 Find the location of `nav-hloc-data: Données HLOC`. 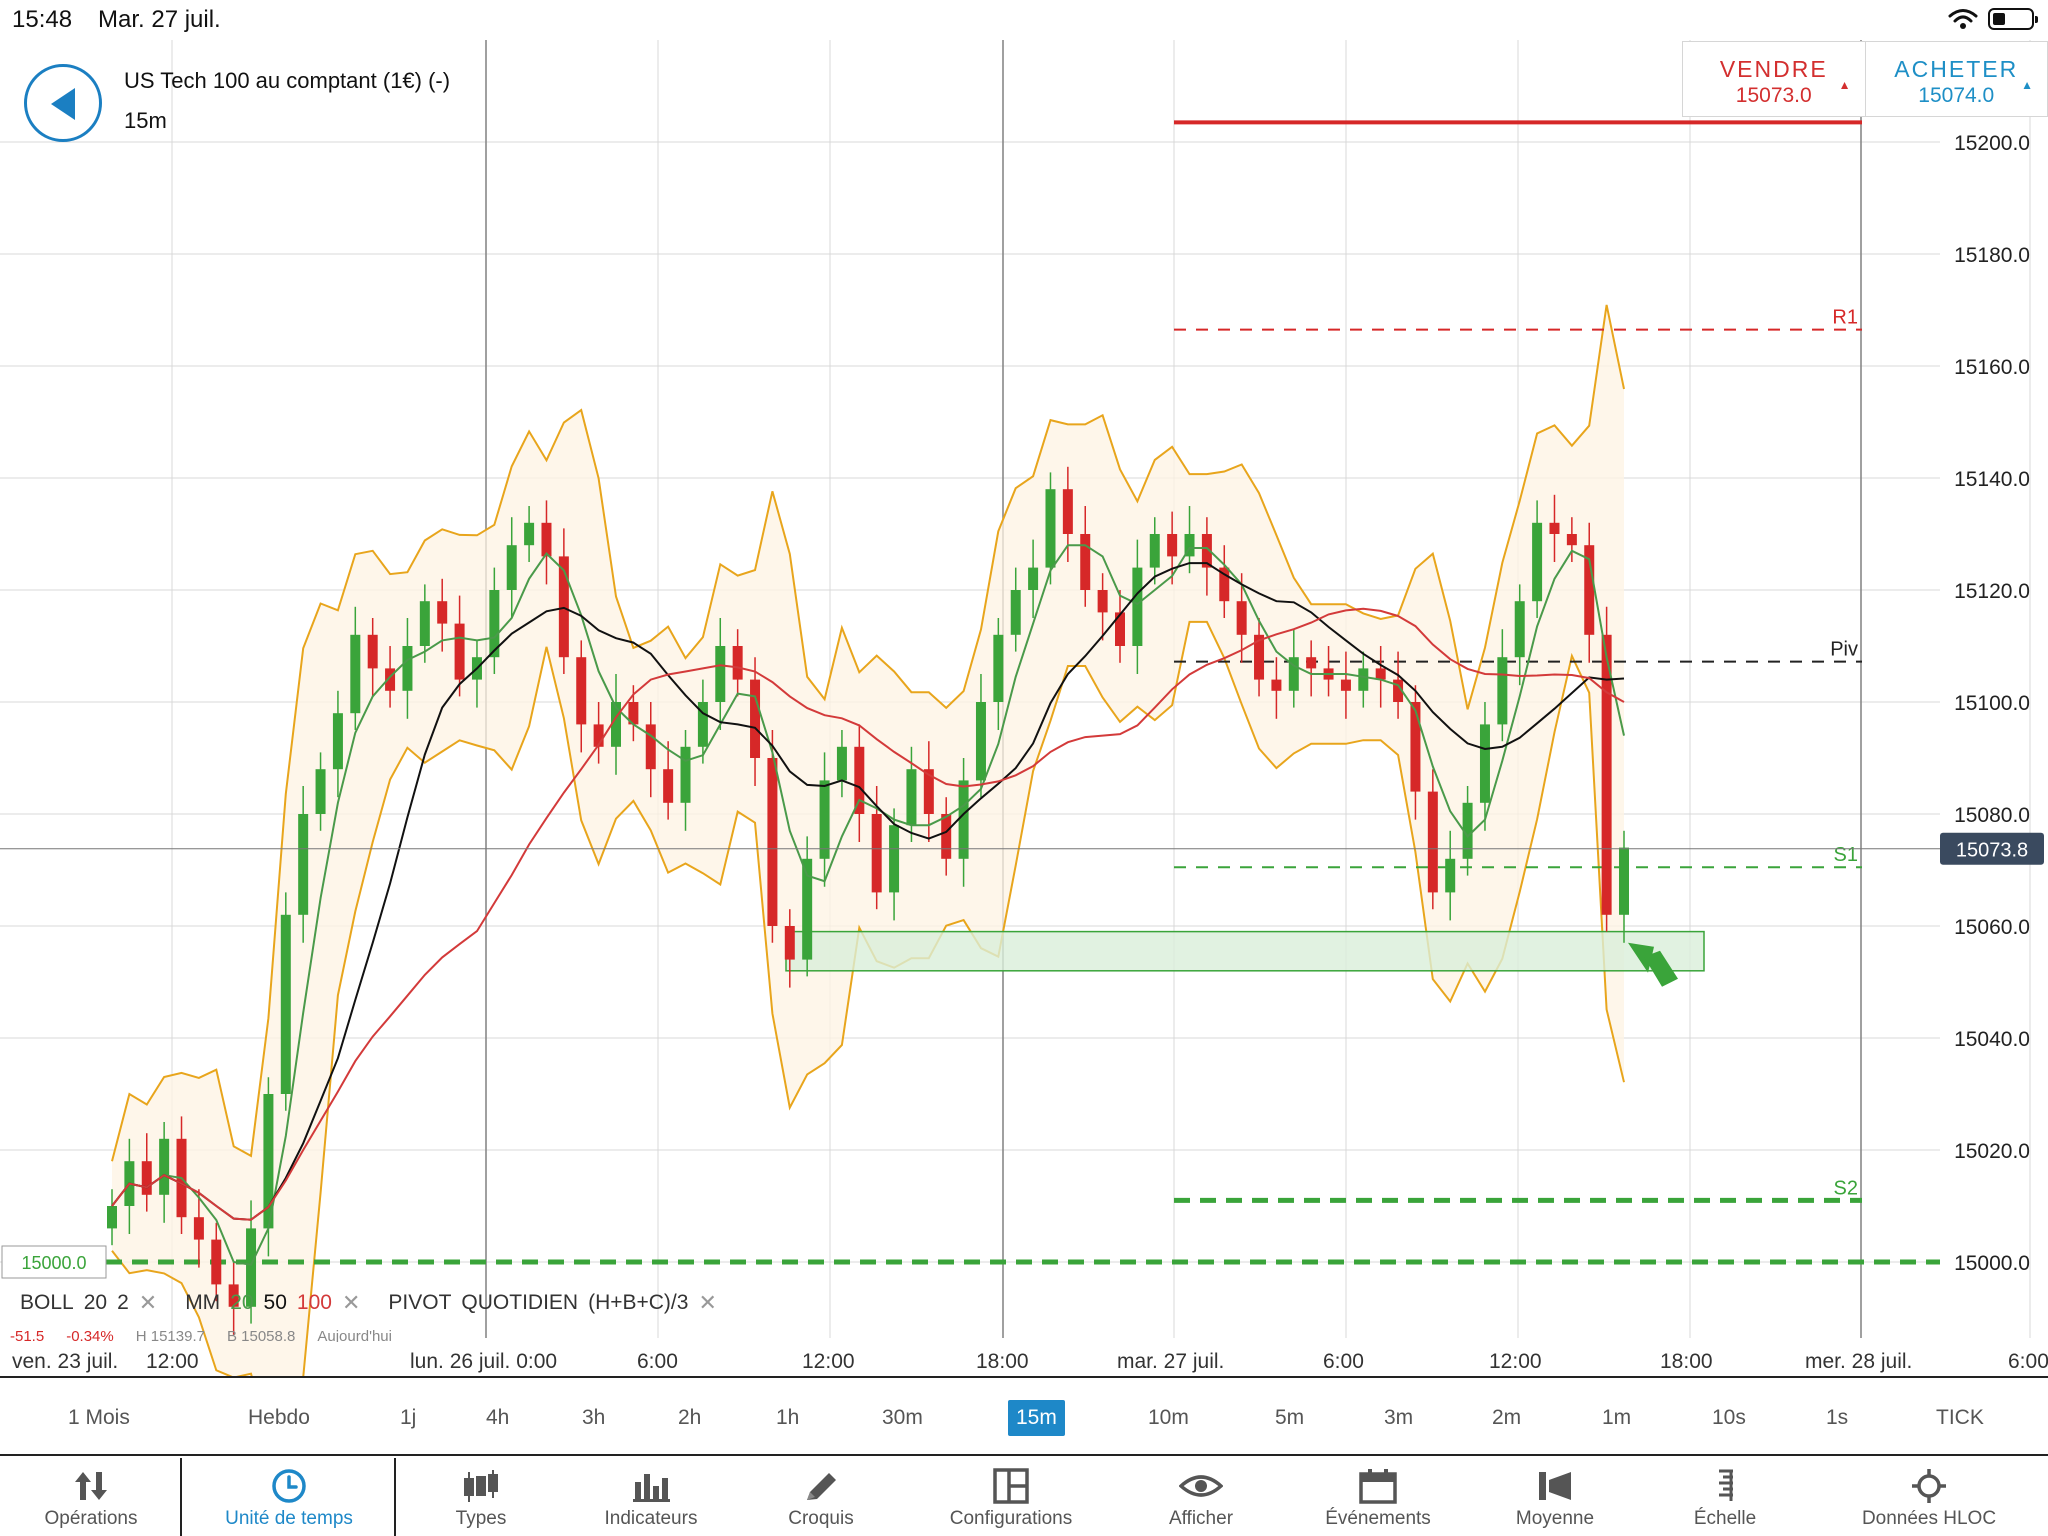

nav-hloc-data: Données HLOC is located at coordinates (1929, 1497).